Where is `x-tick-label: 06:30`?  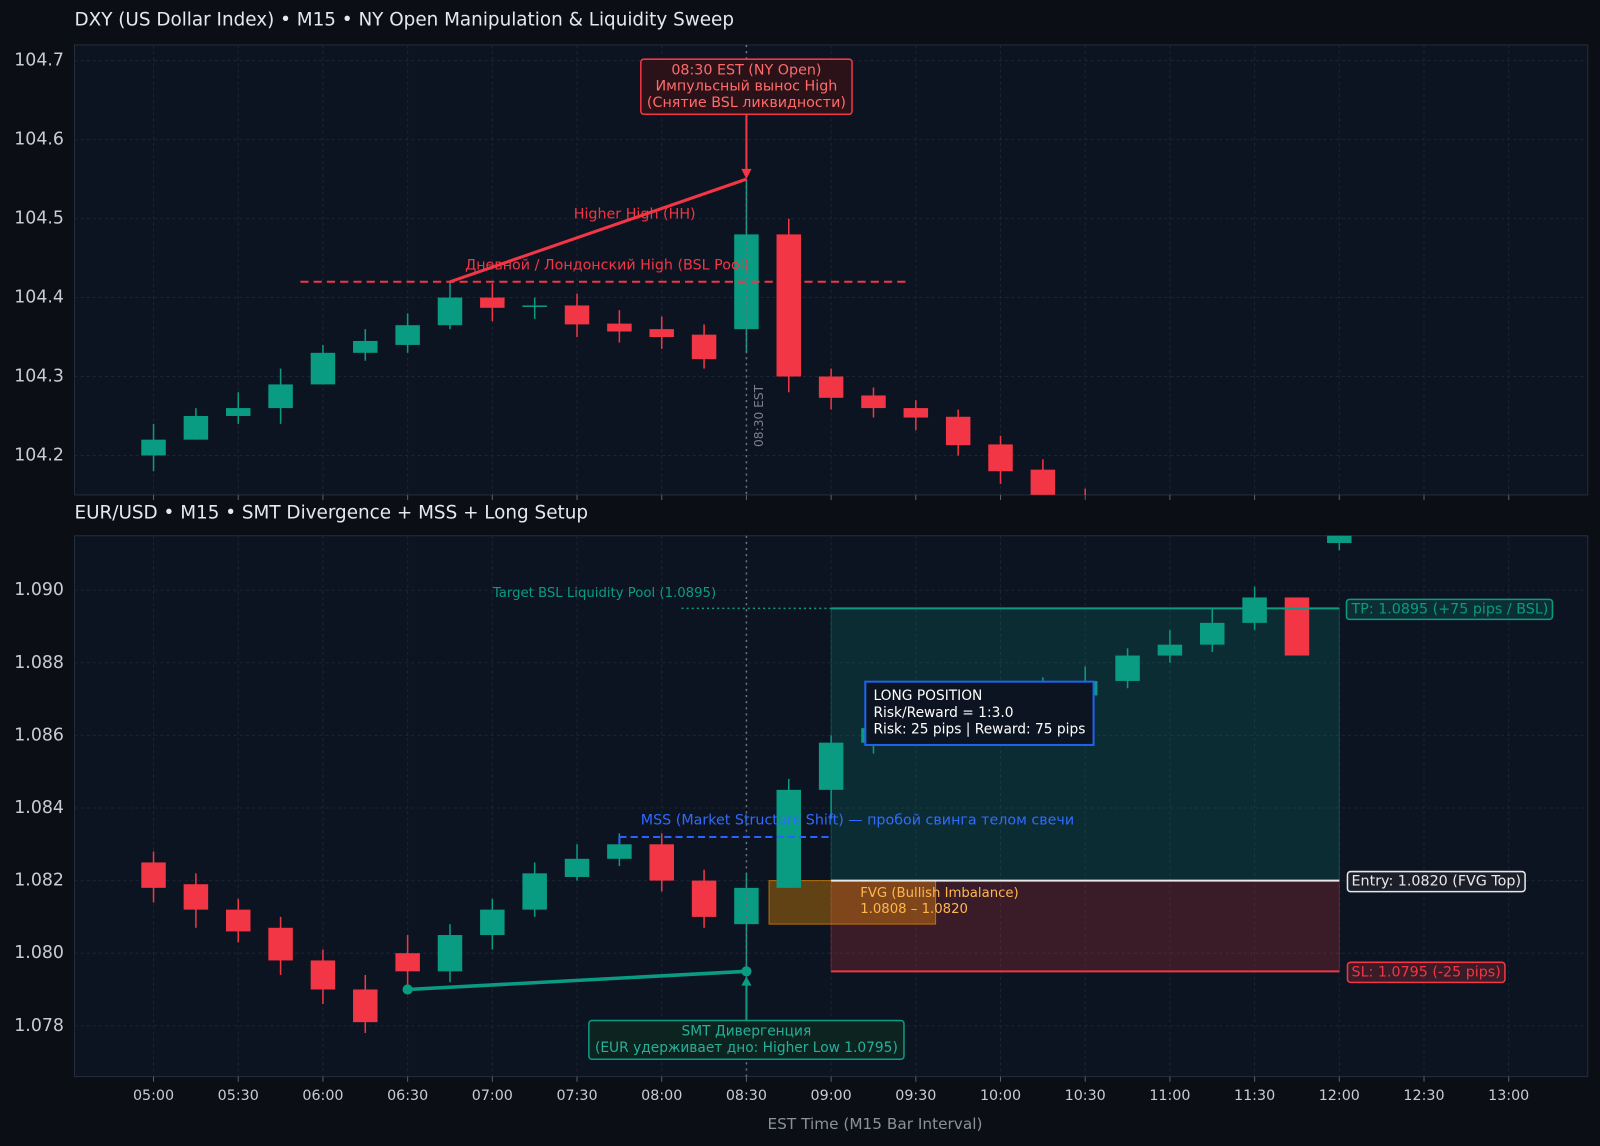 x-tick-label: 06:30 is located at coordinates (407, 1096).